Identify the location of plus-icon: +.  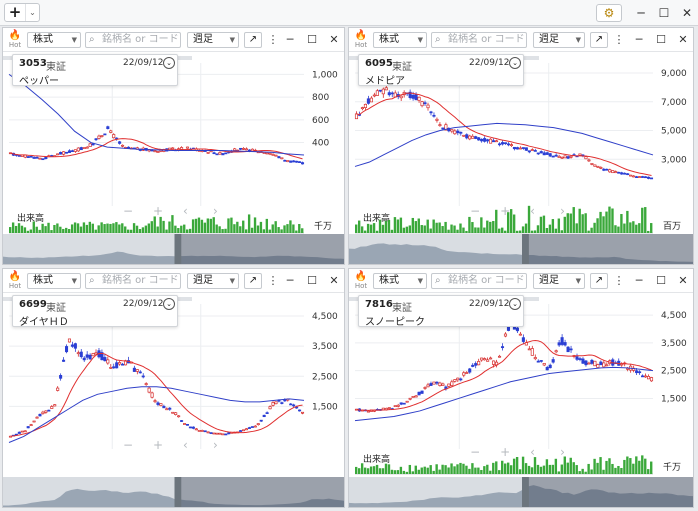
(15, 12).